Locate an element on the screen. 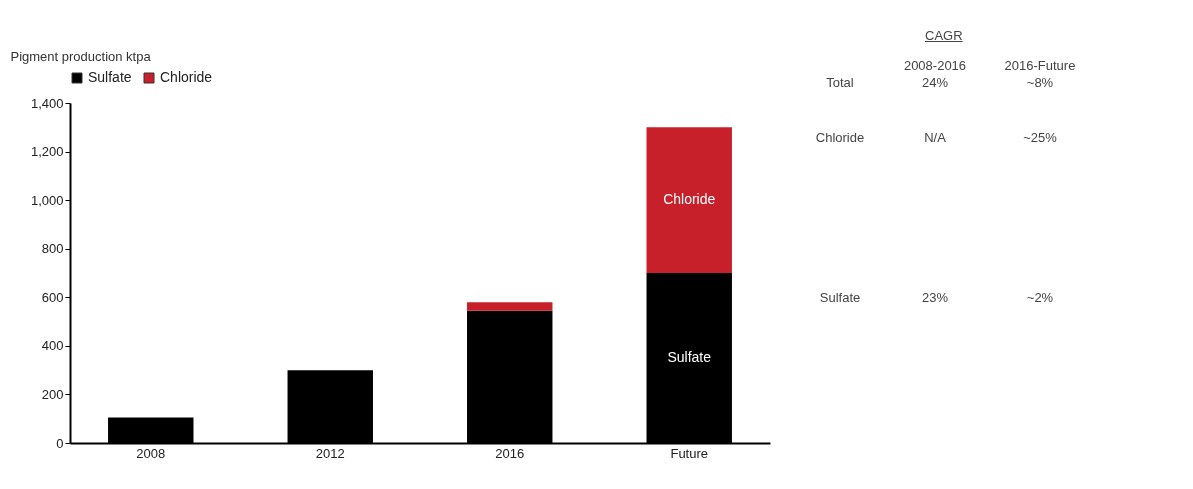 Image resolution: width=1193 pixels, height=489 pixels. text: ~8% is located at coordinates (1040, 82).